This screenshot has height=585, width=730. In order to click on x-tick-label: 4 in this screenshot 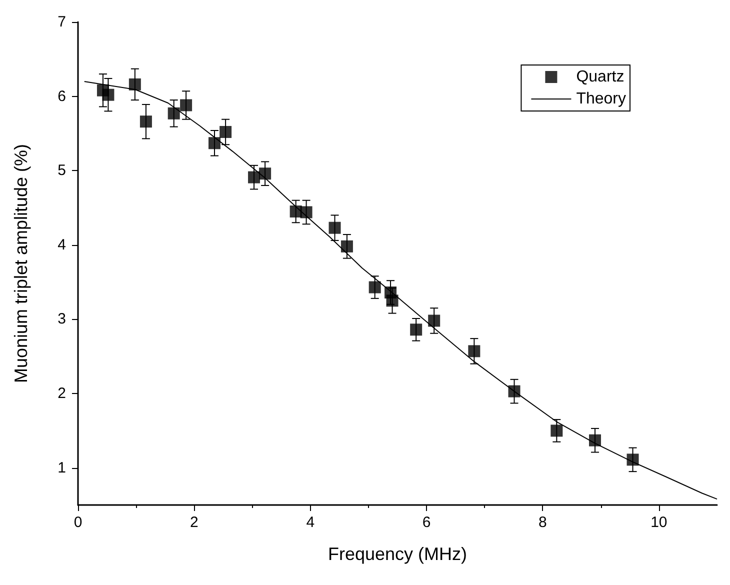, I will do `click(310, 522)`.